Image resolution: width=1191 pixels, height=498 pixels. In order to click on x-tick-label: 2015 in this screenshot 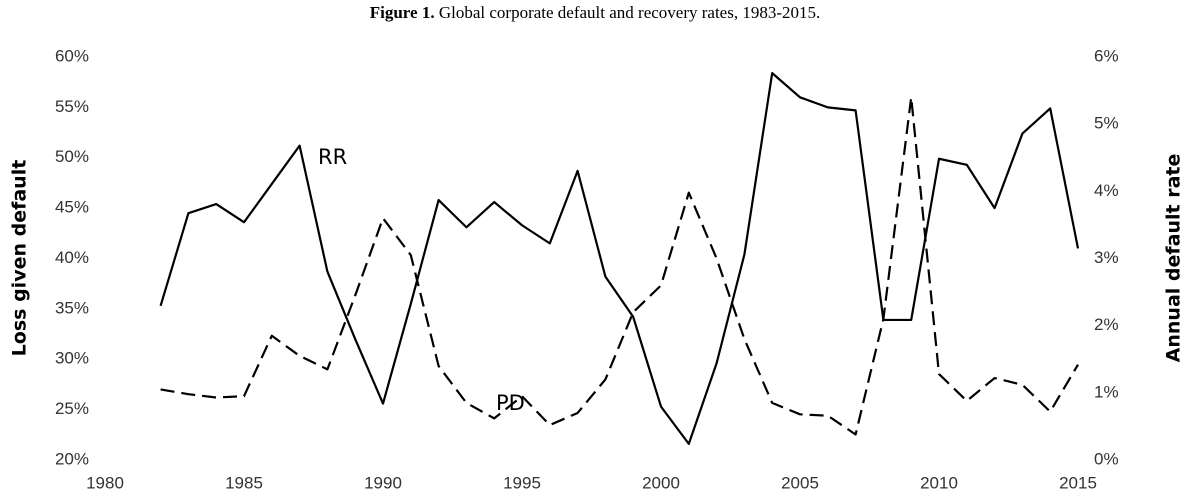, I will do `click(1078, 482)`.